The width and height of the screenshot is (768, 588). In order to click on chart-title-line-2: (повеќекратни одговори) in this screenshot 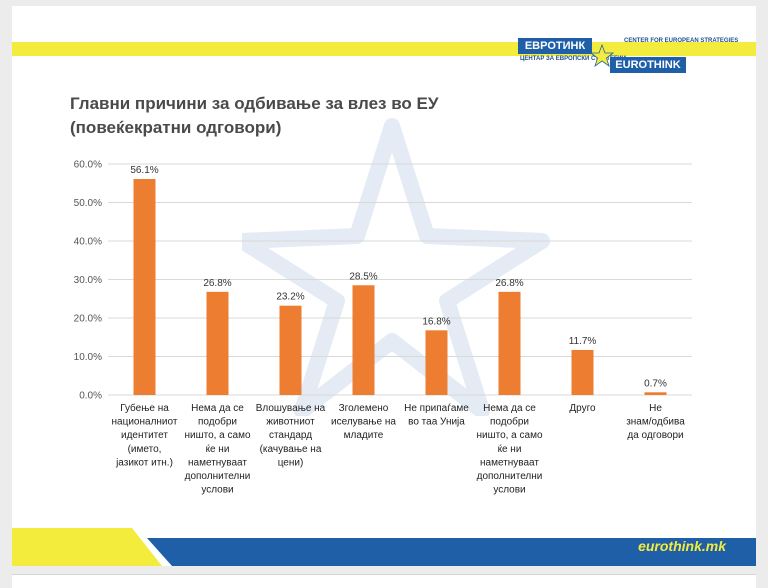, I will do `click(176, 127)`.